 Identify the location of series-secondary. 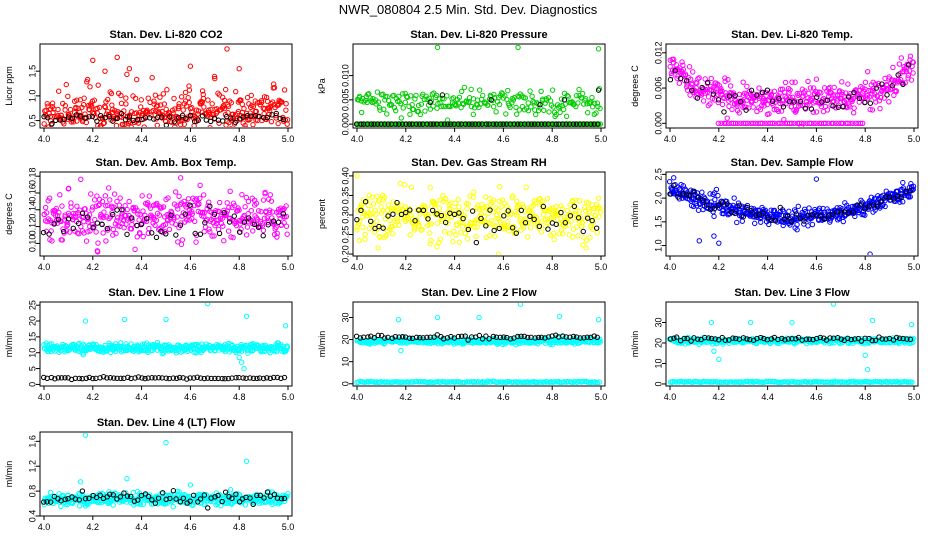
(477, 337).